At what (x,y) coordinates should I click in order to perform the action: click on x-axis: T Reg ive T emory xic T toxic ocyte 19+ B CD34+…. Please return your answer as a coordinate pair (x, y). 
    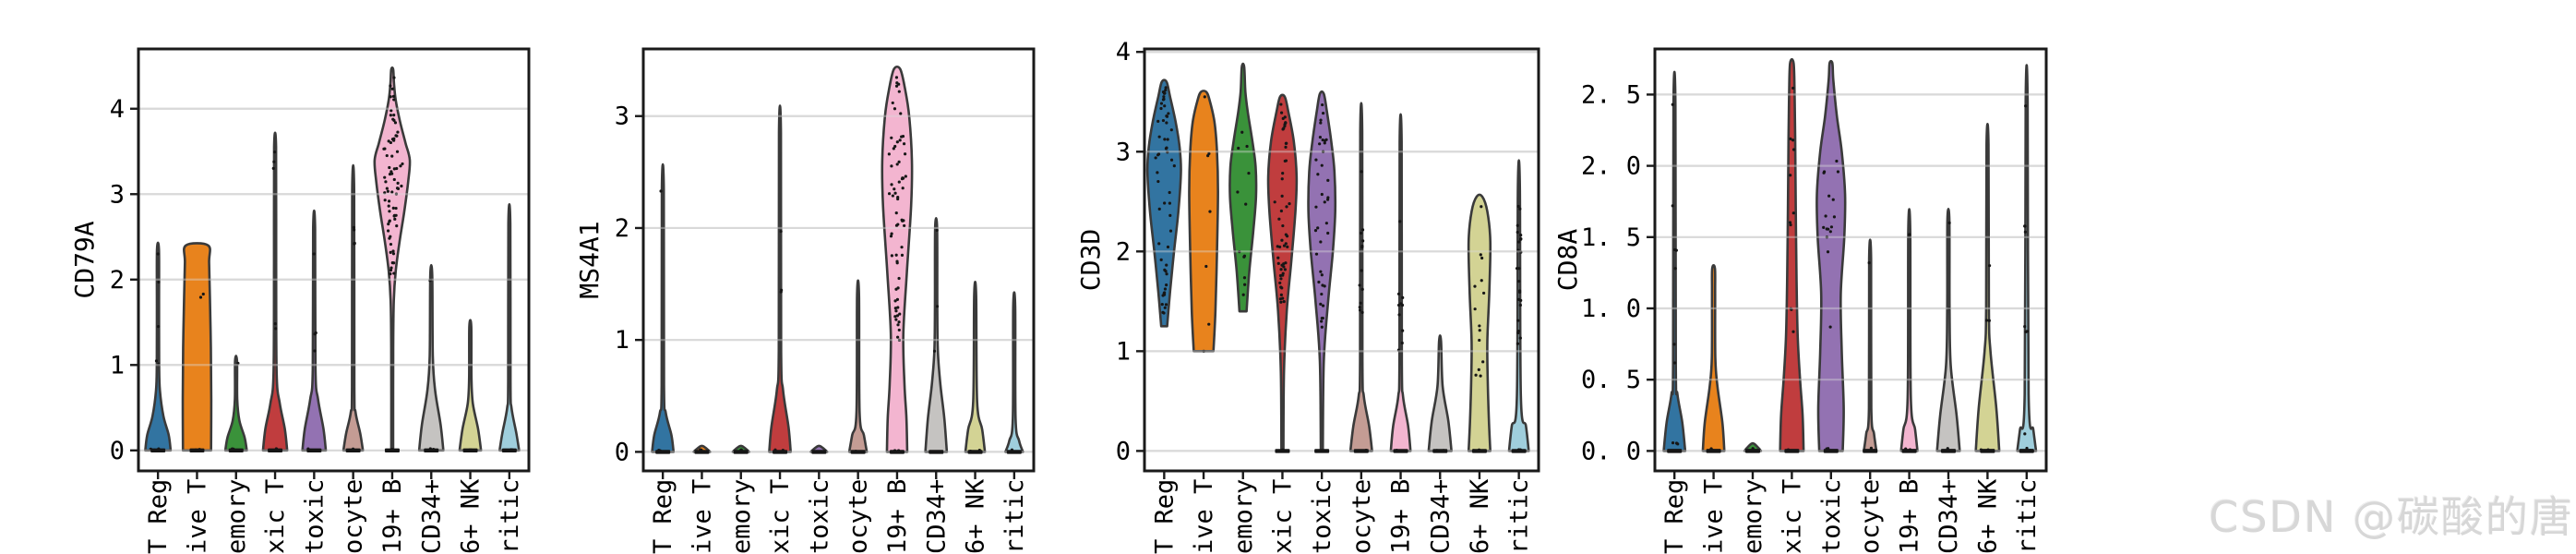
    Looking at the image, I should click on (839, 513).